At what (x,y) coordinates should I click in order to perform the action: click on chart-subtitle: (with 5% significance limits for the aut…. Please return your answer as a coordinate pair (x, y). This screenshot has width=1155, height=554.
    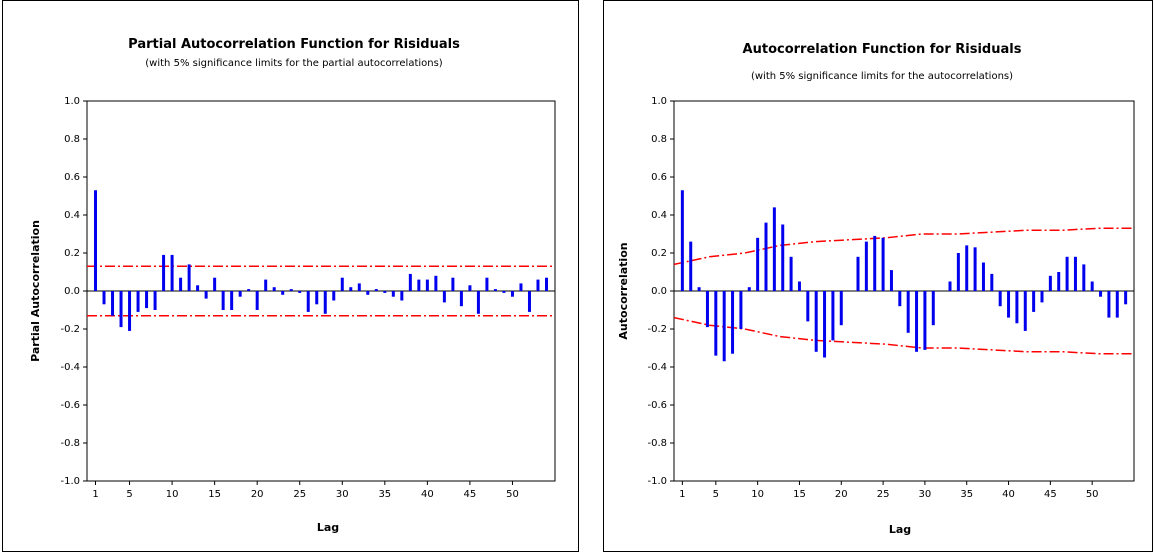
    Looking at the image, I should click on (882, 76).